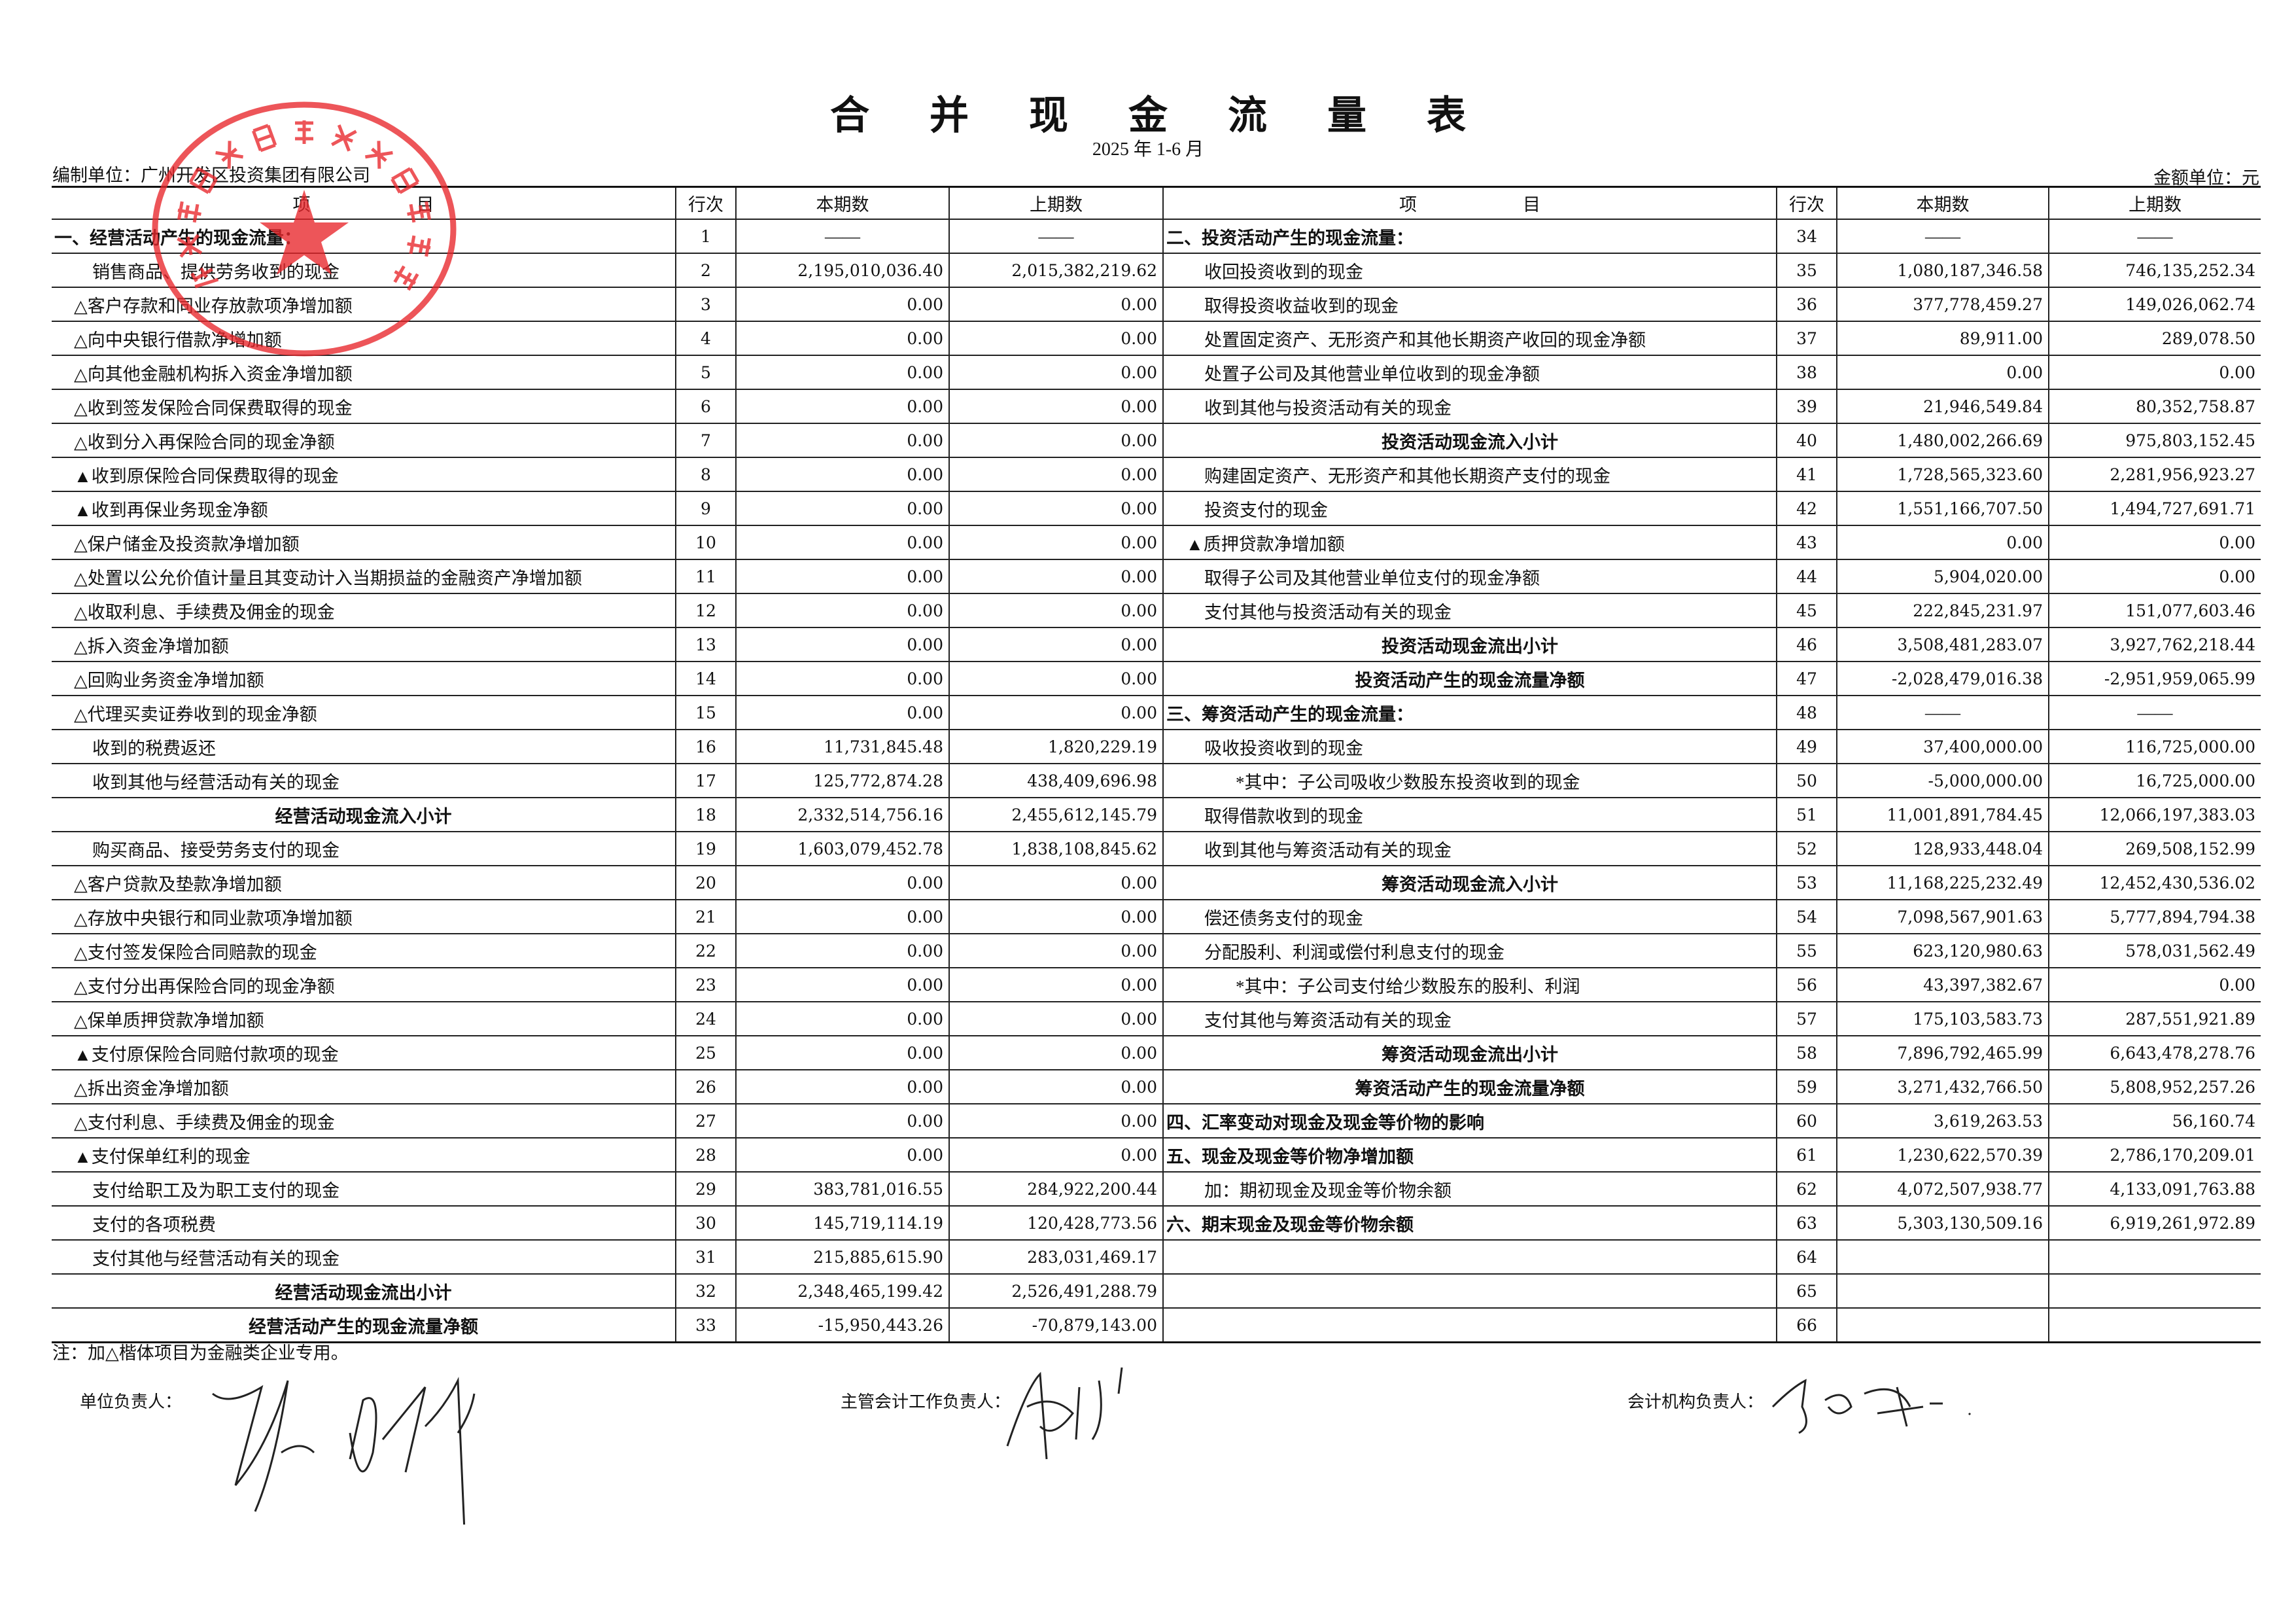  Describe the element at coordinates (705, 712) in the screenshot. I see `row-number: 15` at that location.